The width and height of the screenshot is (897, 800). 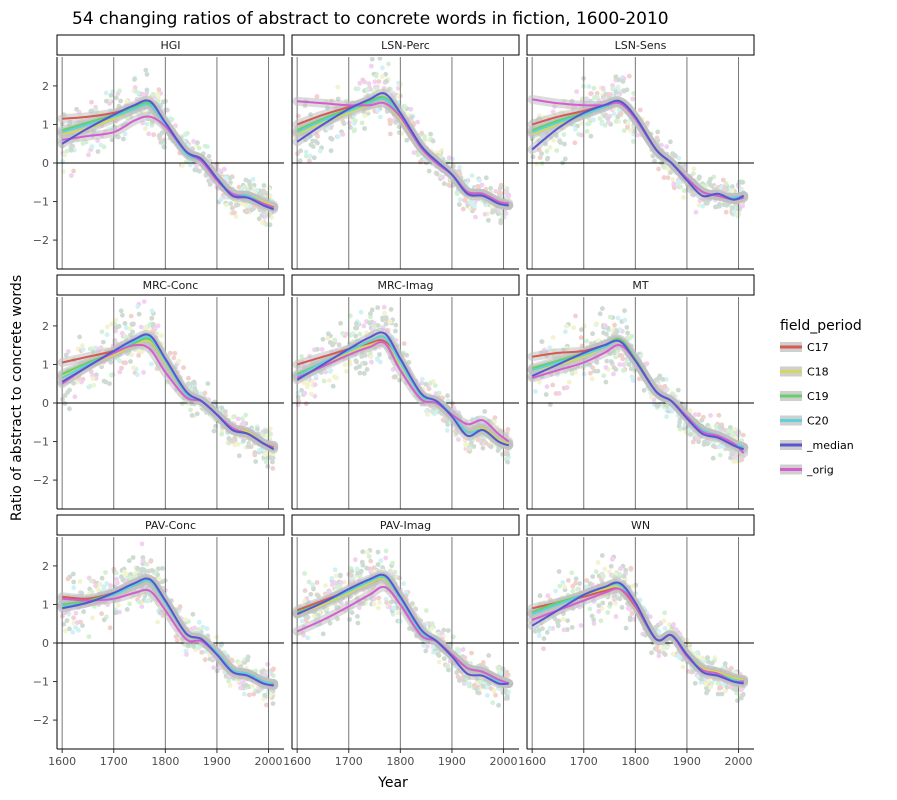 What do you see at coordinates (167, 632) in the screenshot?
I see `series-line-median` at bounding box center [167, 632].